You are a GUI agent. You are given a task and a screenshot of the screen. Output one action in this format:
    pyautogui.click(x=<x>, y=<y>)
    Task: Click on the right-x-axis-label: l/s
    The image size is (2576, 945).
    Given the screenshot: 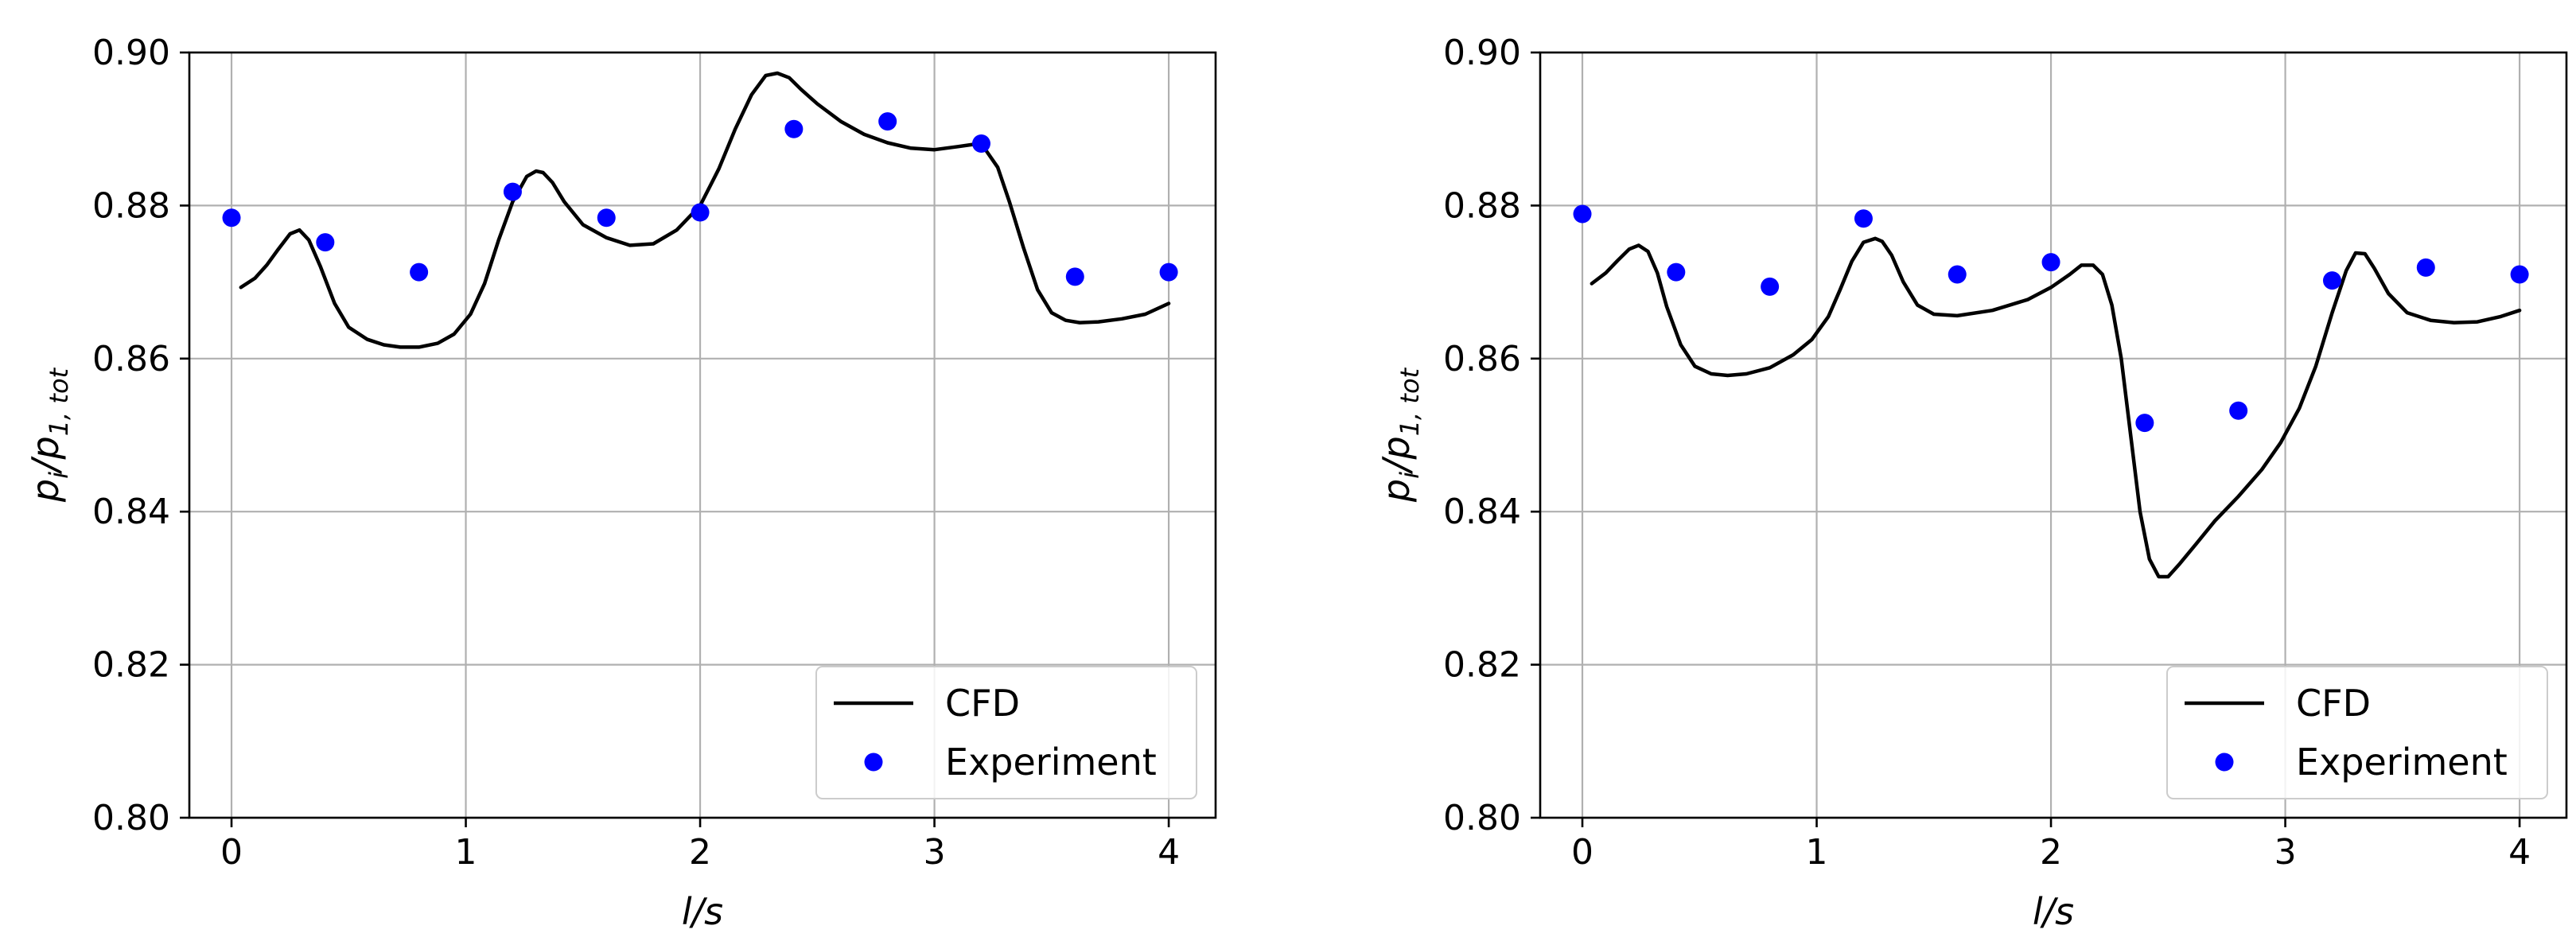 What is the action you would take?
    pyautogui.click(x=2054, y=911)
    